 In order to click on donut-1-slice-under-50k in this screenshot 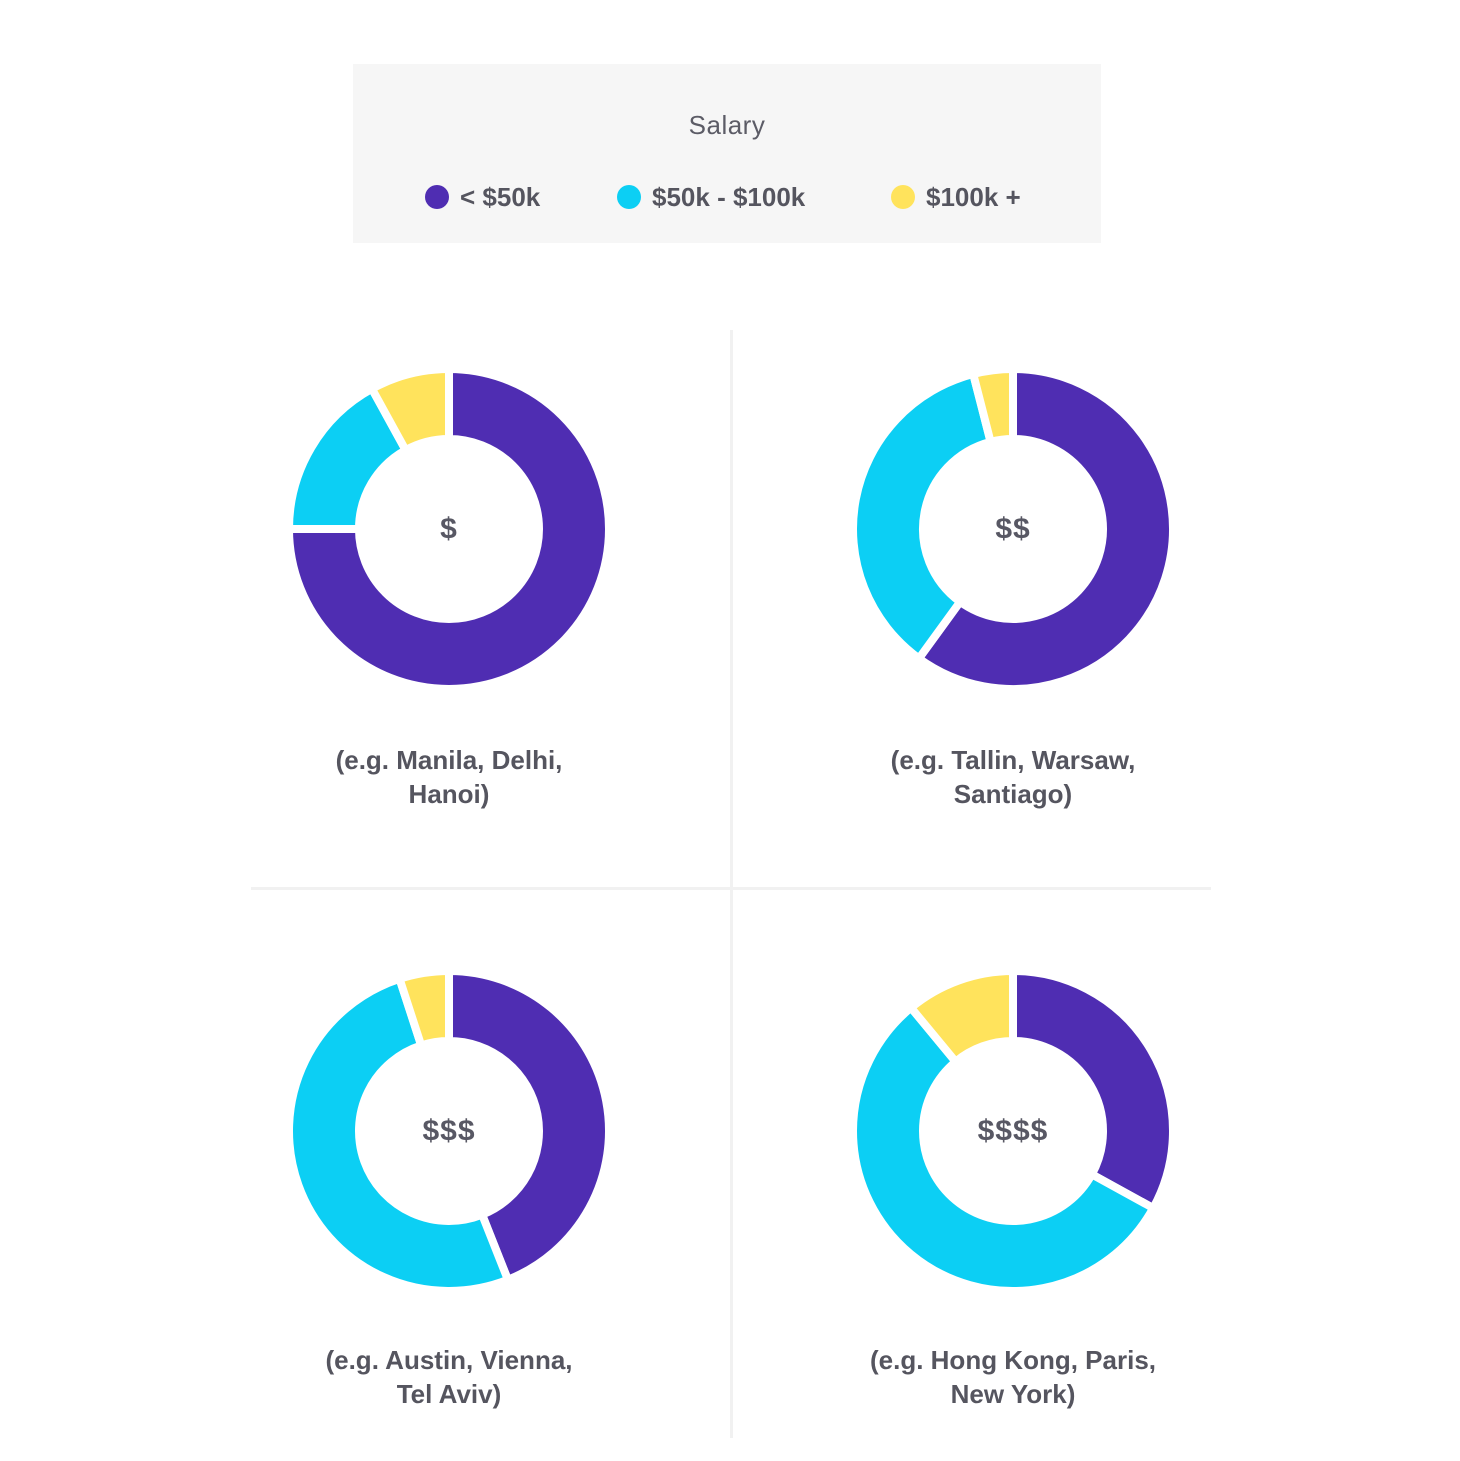, I will do `click(448, 528)`.